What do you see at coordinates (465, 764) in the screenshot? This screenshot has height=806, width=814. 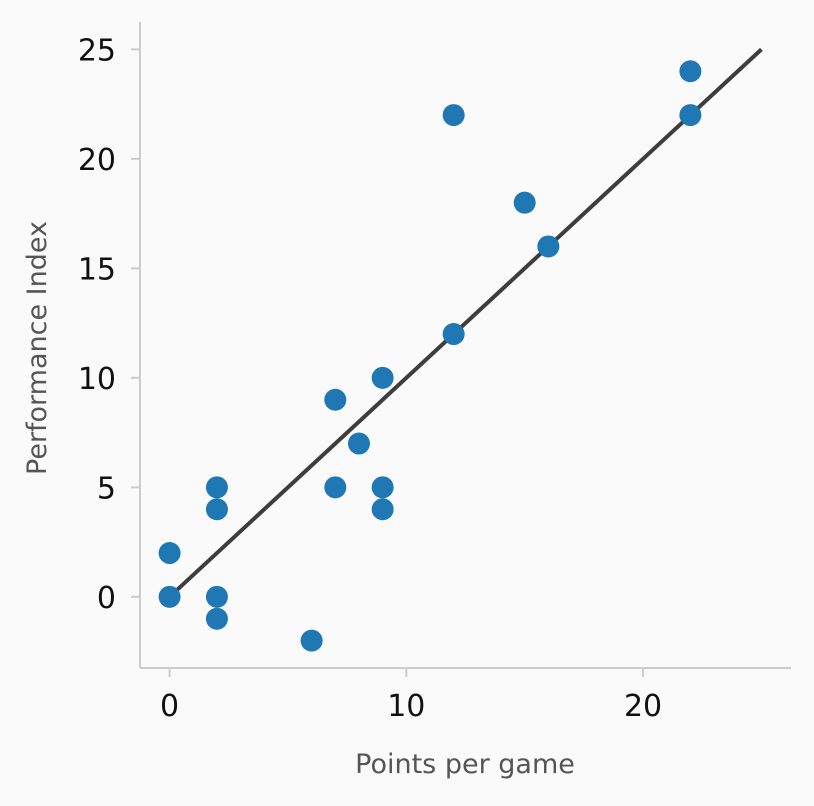 I see `x-axis-label: Points per game` at bounding box center [465, 764].